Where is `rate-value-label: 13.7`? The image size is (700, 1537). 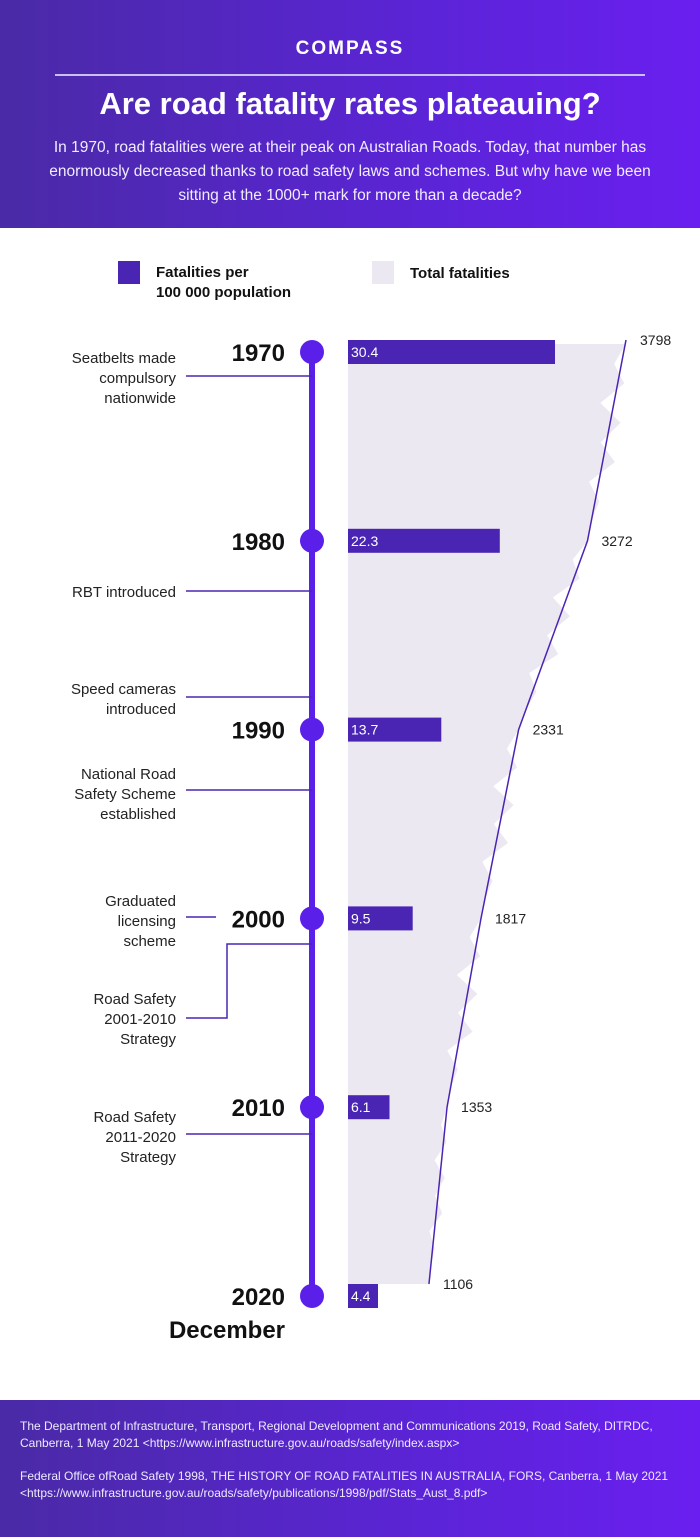 rate-value-label: 13.7 is located at coordinates (364, 730).